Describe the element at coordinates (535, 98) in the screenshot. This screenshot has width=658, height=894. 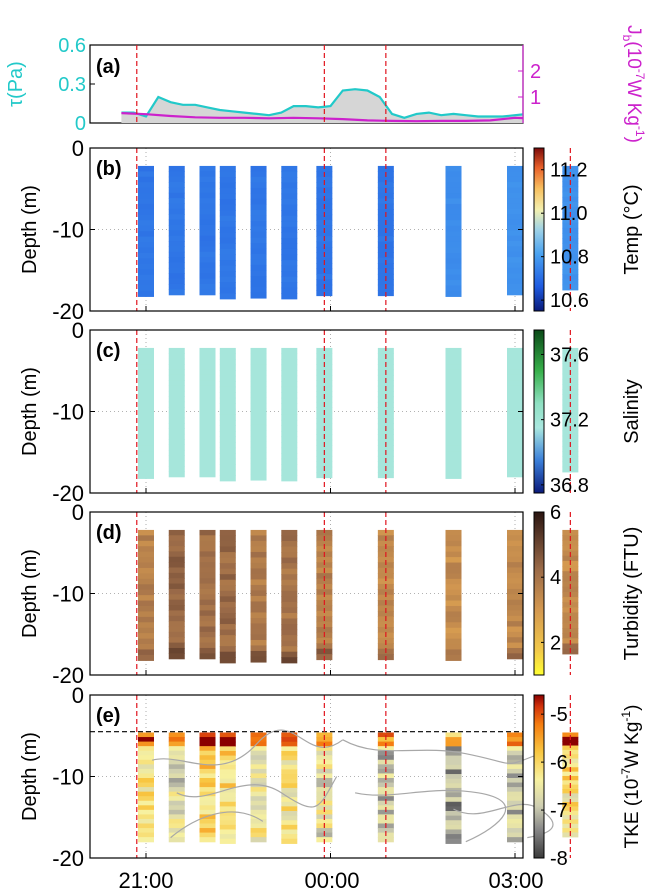
I see `y-tick-label: 1` at that location.